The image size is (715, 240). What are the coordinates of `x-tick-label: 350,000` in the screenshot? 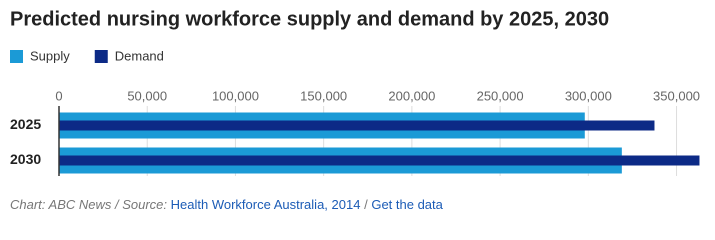 It's located at (676, 95).